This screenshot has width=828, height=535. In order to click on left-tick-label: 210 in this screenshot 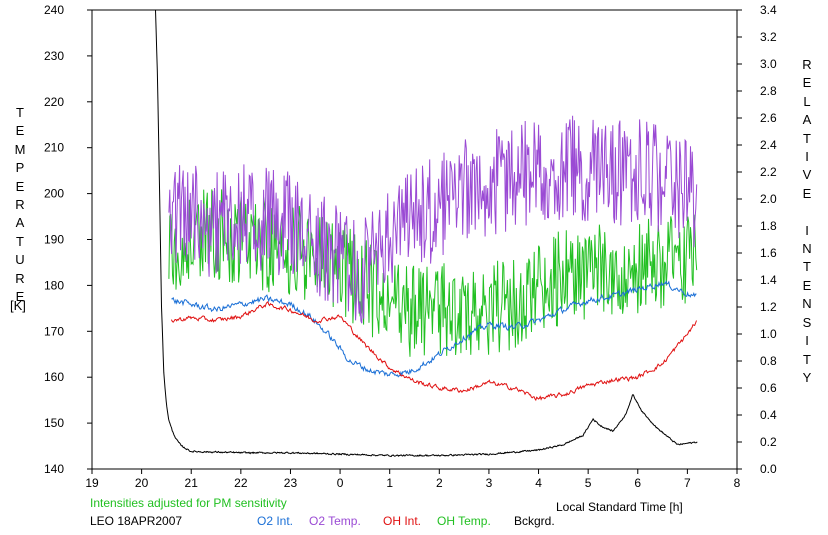, I will do `click(54, 148)`.